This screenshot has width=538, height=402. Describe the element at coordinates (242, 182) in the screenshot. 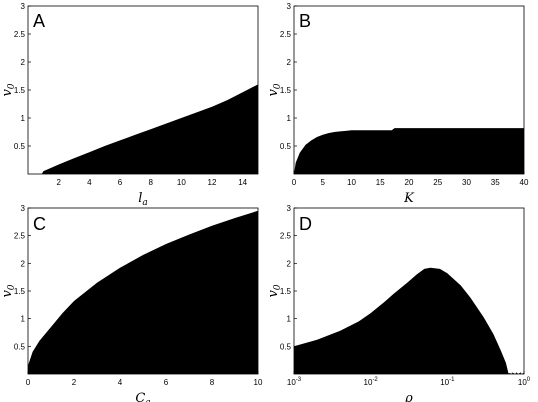

I see `x-tick-label-a-6: 14` at that location.